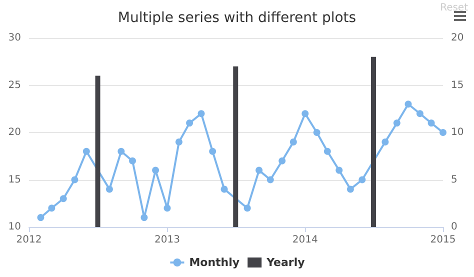  I want to click on y2-tick-label: 20, so click(457, 38).